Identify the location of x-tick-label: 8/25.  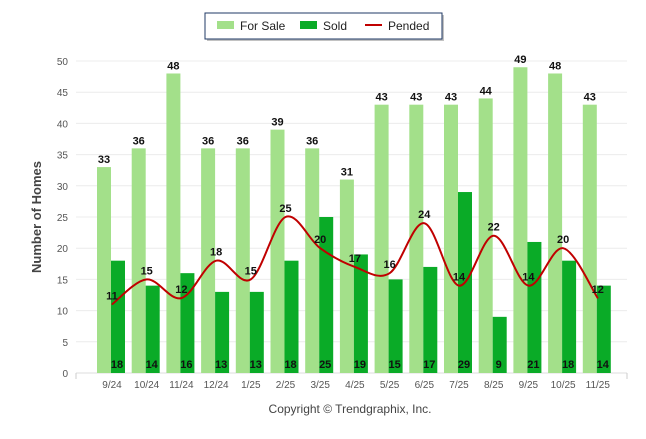
(494, 385).